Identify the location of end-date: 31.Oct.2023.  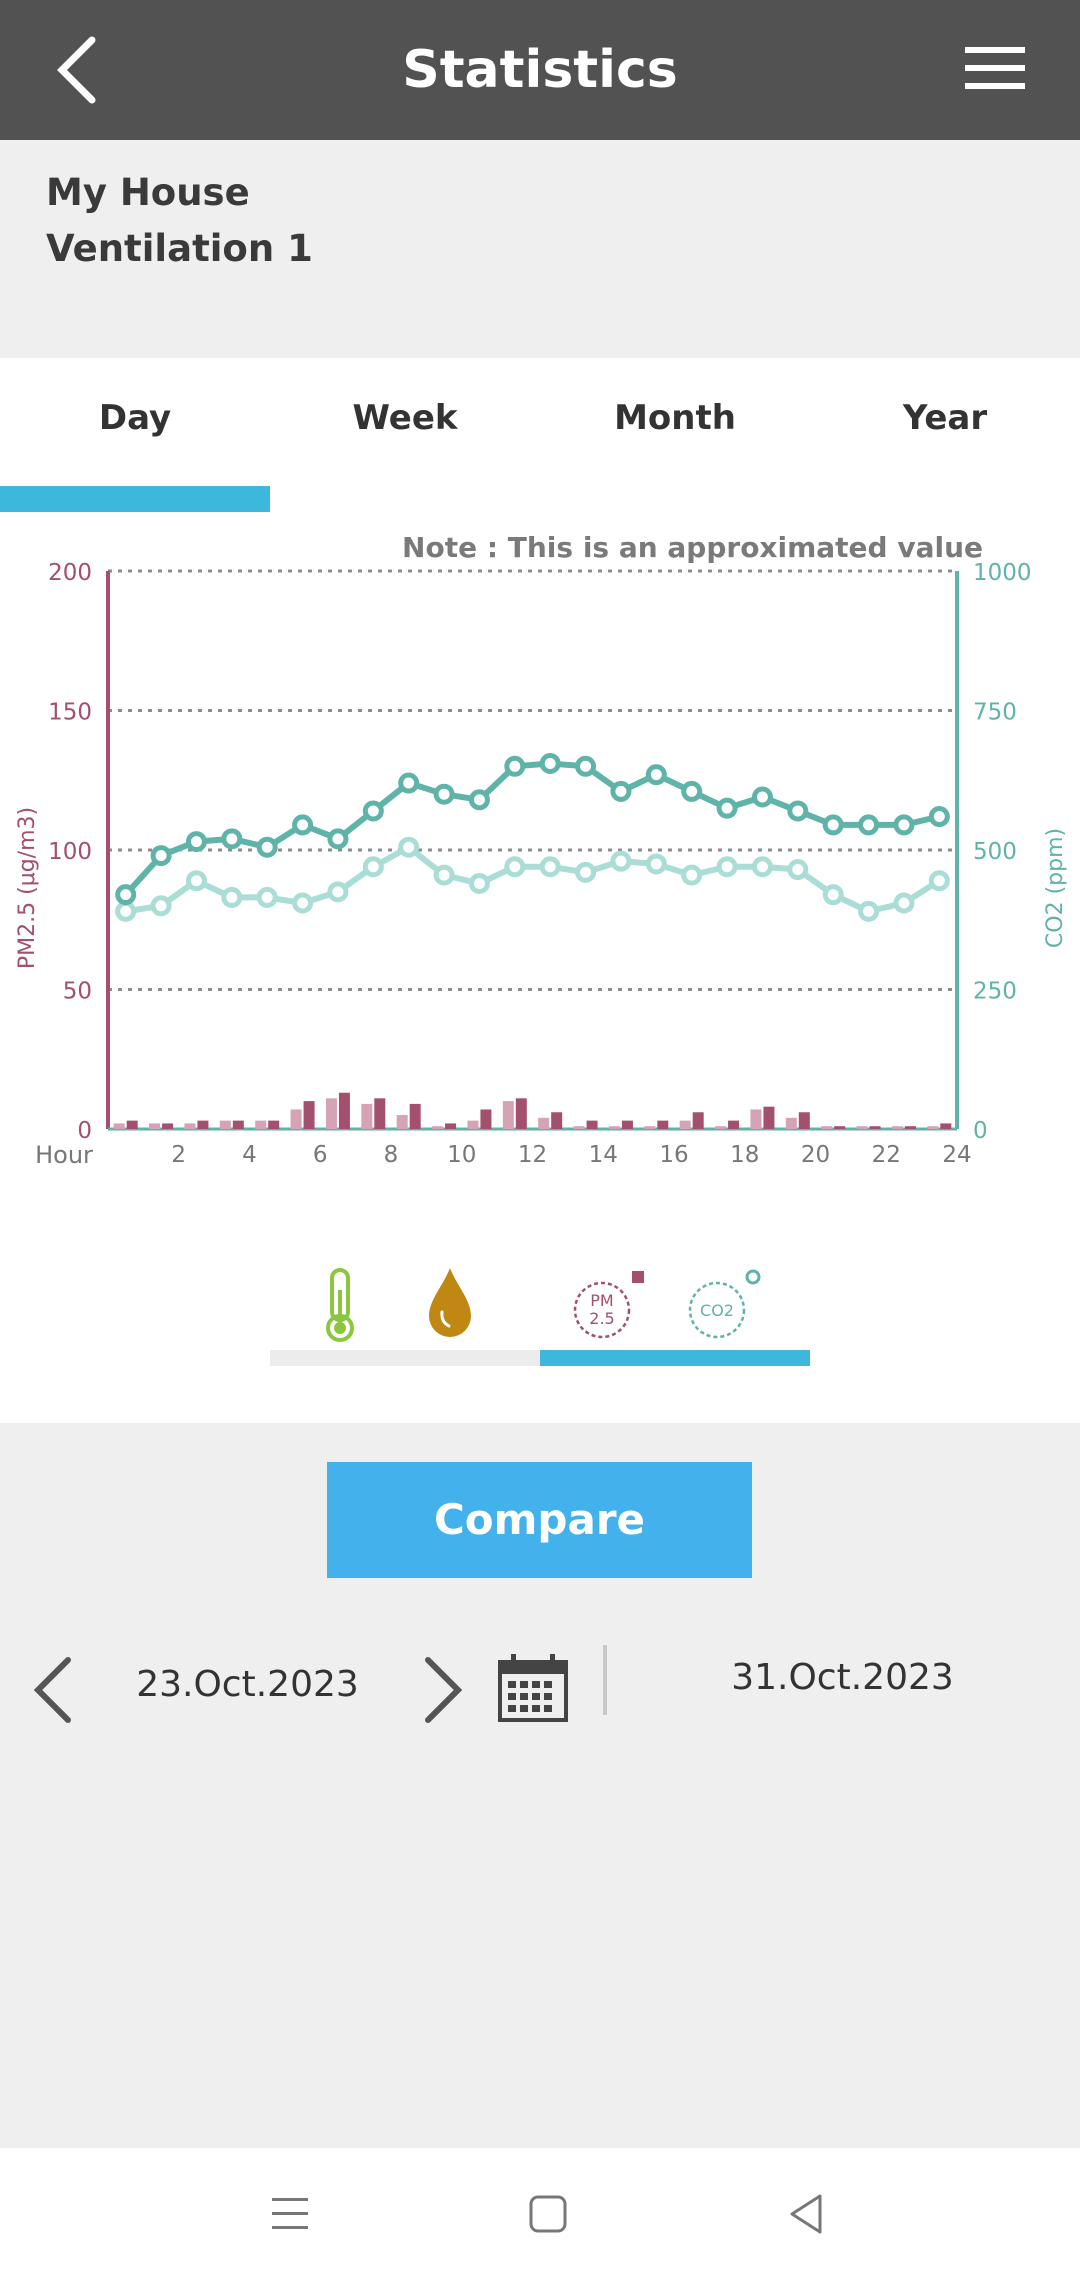
(842, 1677).